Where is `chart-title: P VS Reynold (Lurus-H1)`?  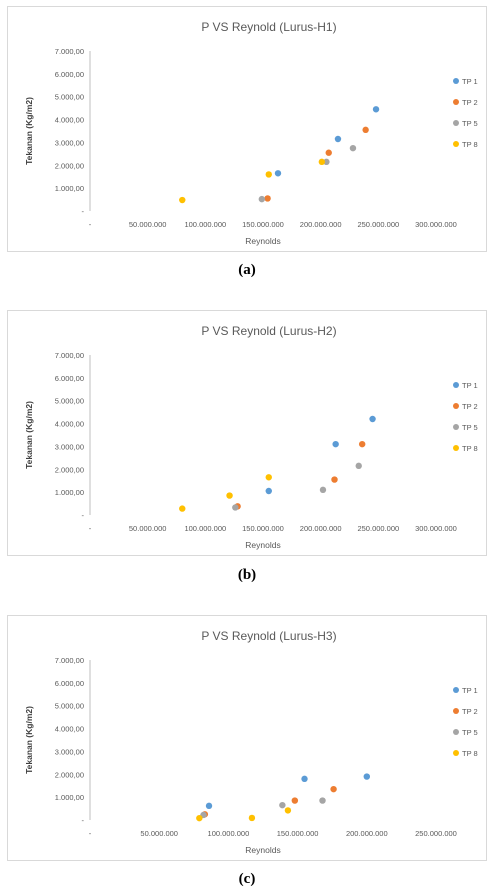 chart-title: P VS Reynold (Lurus-H1) is located at coordinates (268, 27).